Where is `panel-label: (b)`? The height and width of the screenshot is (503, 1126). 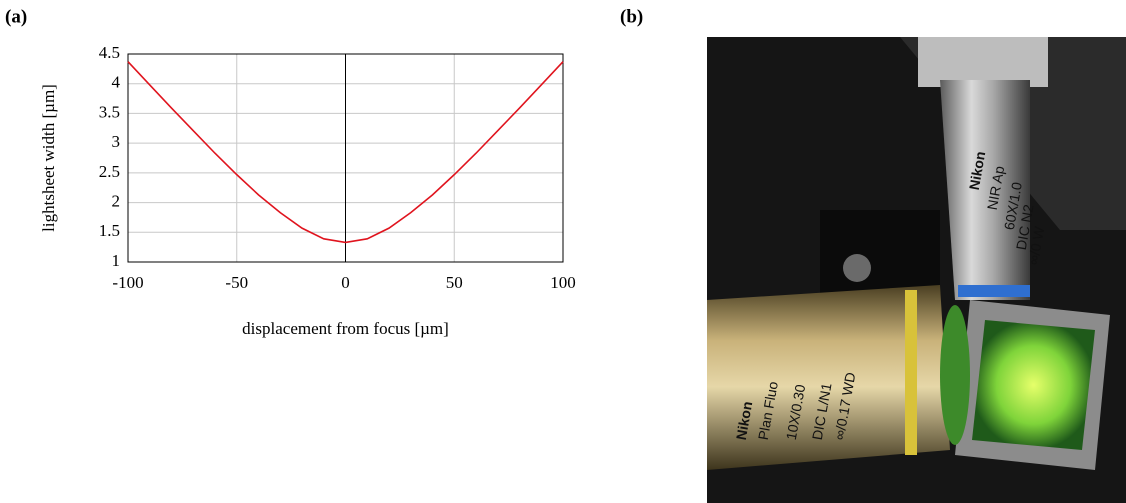 panel-label: (b) is located at coordinates (631, 16).